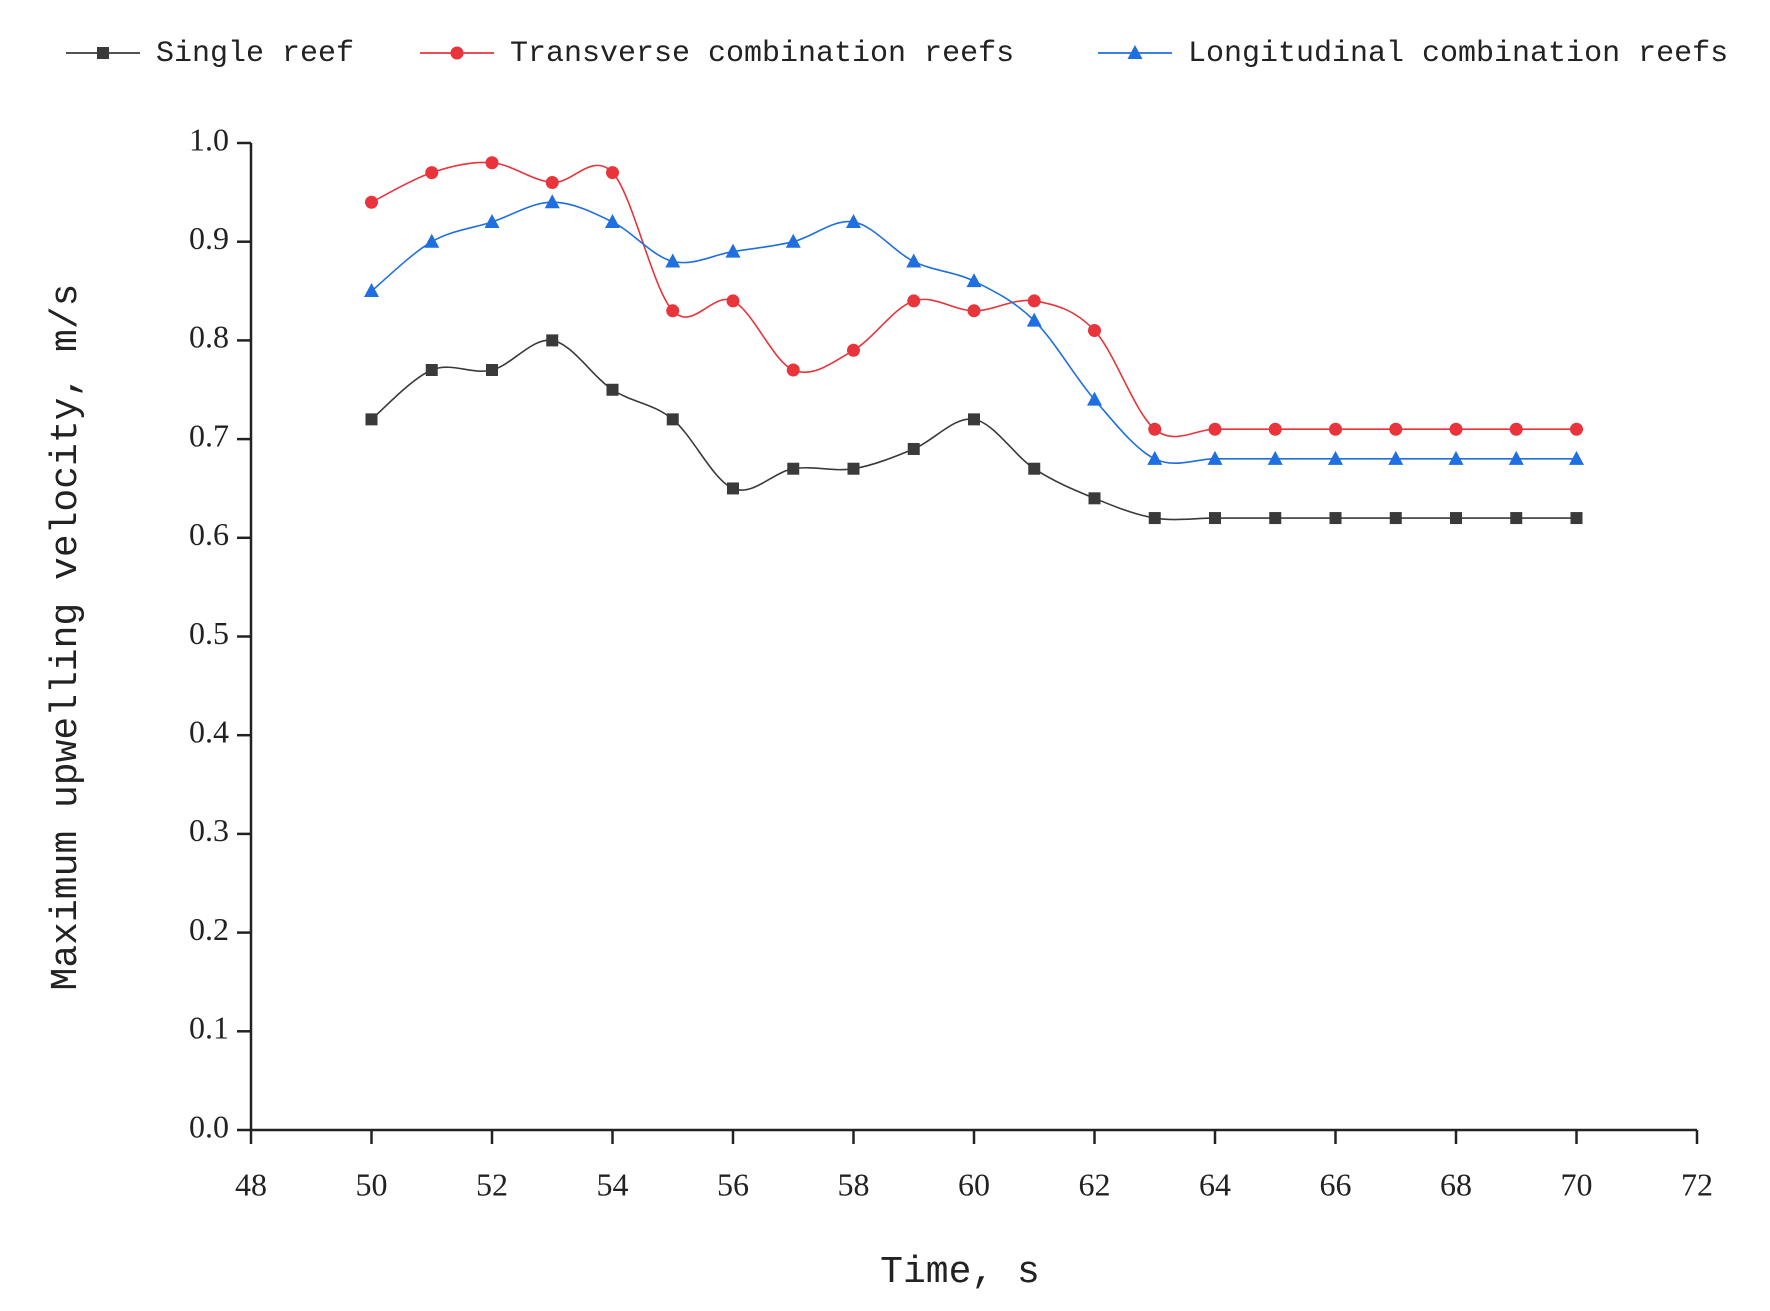 Image resolution: width=1770 pixels, height=1311 pixels. I want to click on y-tick-label: 0.4, so click(209, 732).